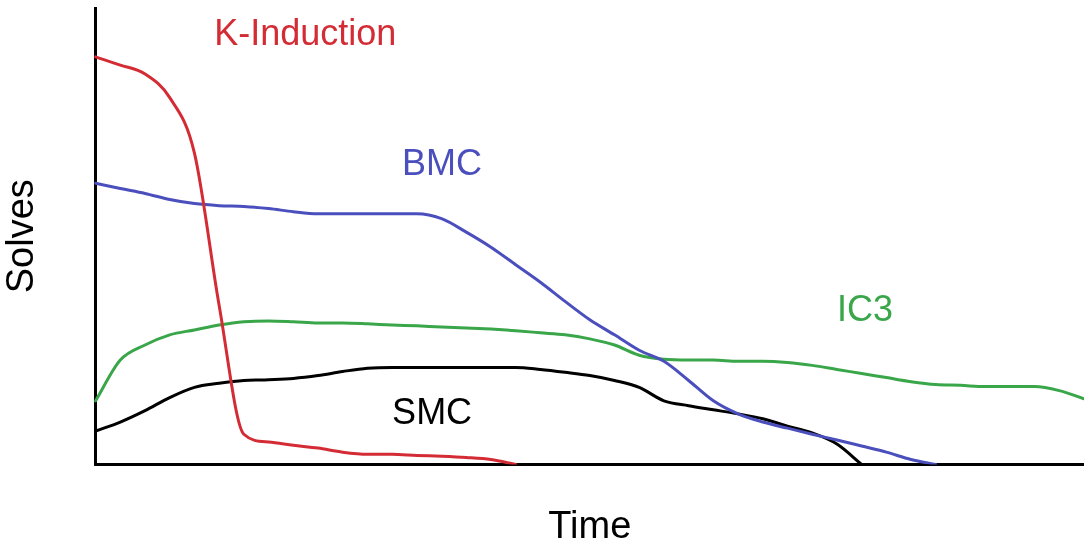 The image size is (1084, 550). What do you see at coordinates (21, 236) in the screenshot?
I see `y-axis-title: Solves` at bounding box center [21, 236].